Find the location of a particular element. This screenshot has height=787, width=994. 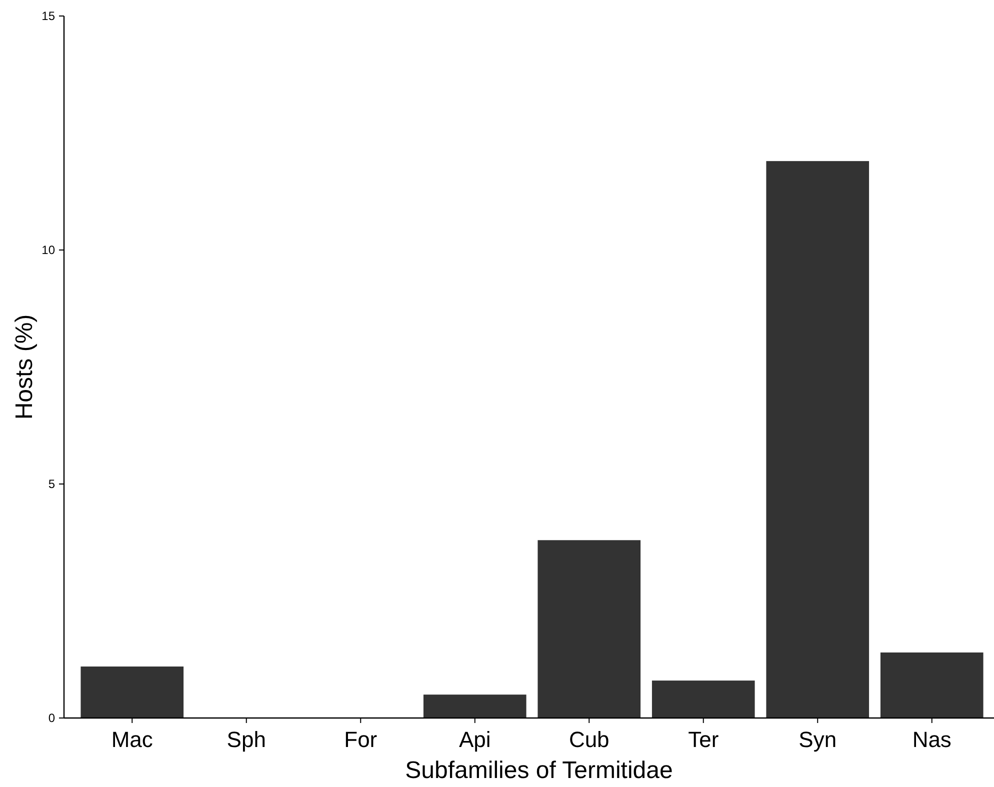

y-axis-title: Hosts (%) is located at coordinates (24, 367).